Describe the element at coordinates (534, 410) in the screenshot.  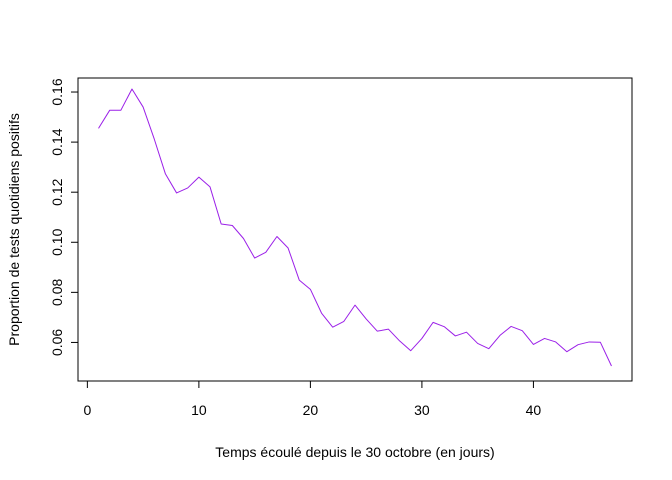
I see `x-tick-label: 40` at that location.